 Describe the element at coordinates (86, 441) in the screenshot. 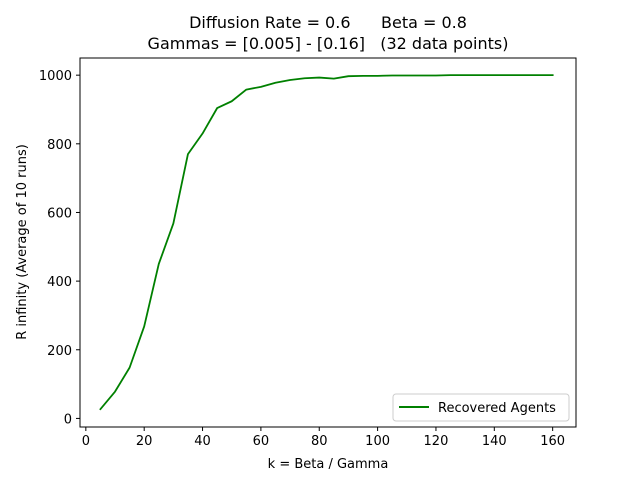

I see `x-tick-label-0: 0` at that location.